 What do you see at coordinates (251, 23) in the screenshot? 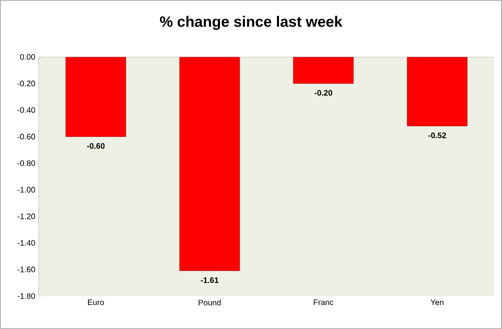
I see `chart-title: % change since last week` at bounding box center [251, 23].